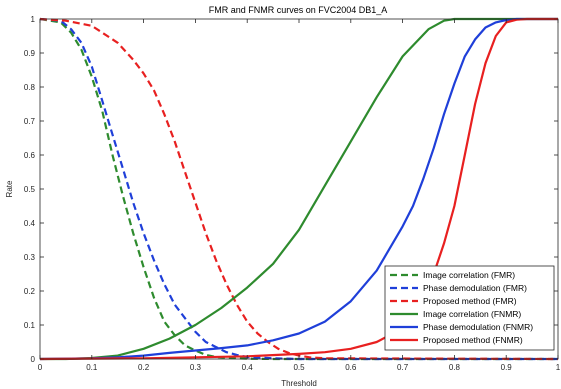  What do you see at coordinates (507, 367) in the screenshot?
I see `x-tick-label: 0.9` at bounding box center [507, 367].